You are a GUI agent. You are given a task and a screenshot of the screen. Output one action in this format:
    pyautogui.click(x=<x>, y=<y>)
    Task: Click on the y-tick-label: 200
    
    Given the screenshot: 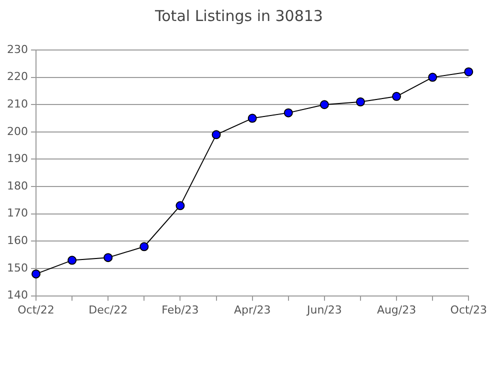 What is the action you would take?
    pyautogui.click(x=17, y=131)
    